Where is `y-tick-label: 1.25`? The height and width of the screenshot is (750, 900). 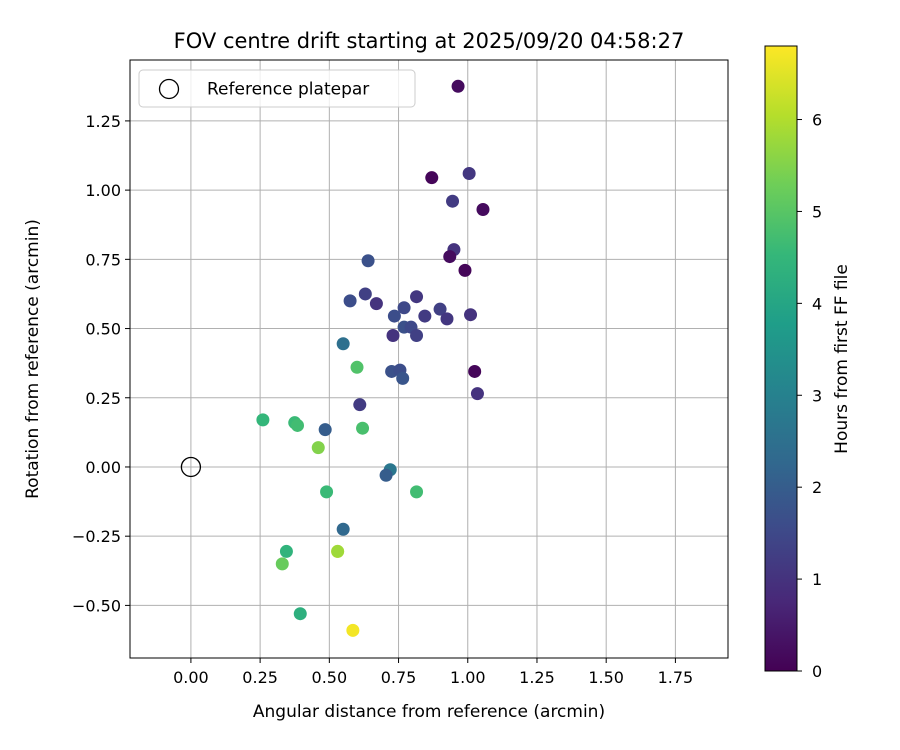
y-tick-label: 1.25 is located at coordinates (103, 121).